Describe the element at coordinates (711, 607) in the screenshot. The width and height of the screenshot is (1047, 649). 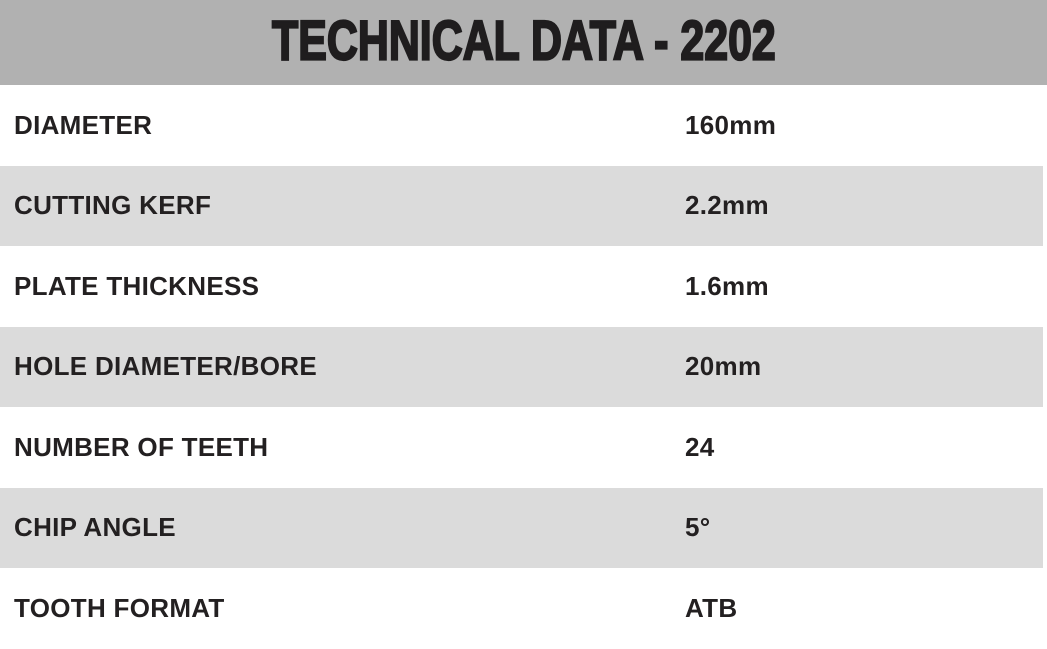
I see `row-value: ATB` at that location.